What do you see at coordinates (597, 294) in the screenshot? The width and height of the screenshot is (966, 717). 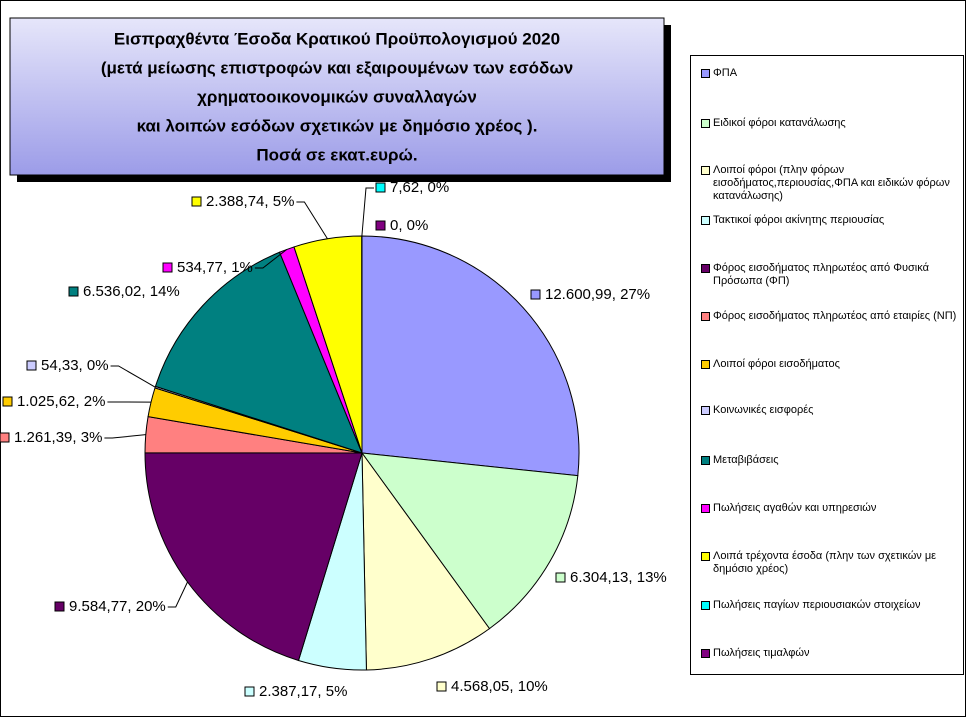 I see `data-label: 12.600,99, 27%` at bounding box center [597, 294].